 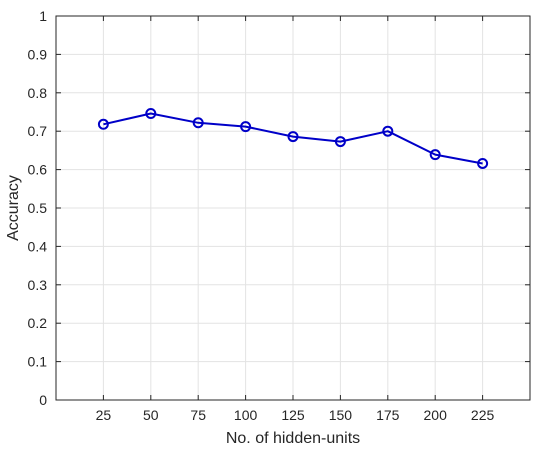 I want to click on x-tick-label: 50, so click(x=151, y=415).